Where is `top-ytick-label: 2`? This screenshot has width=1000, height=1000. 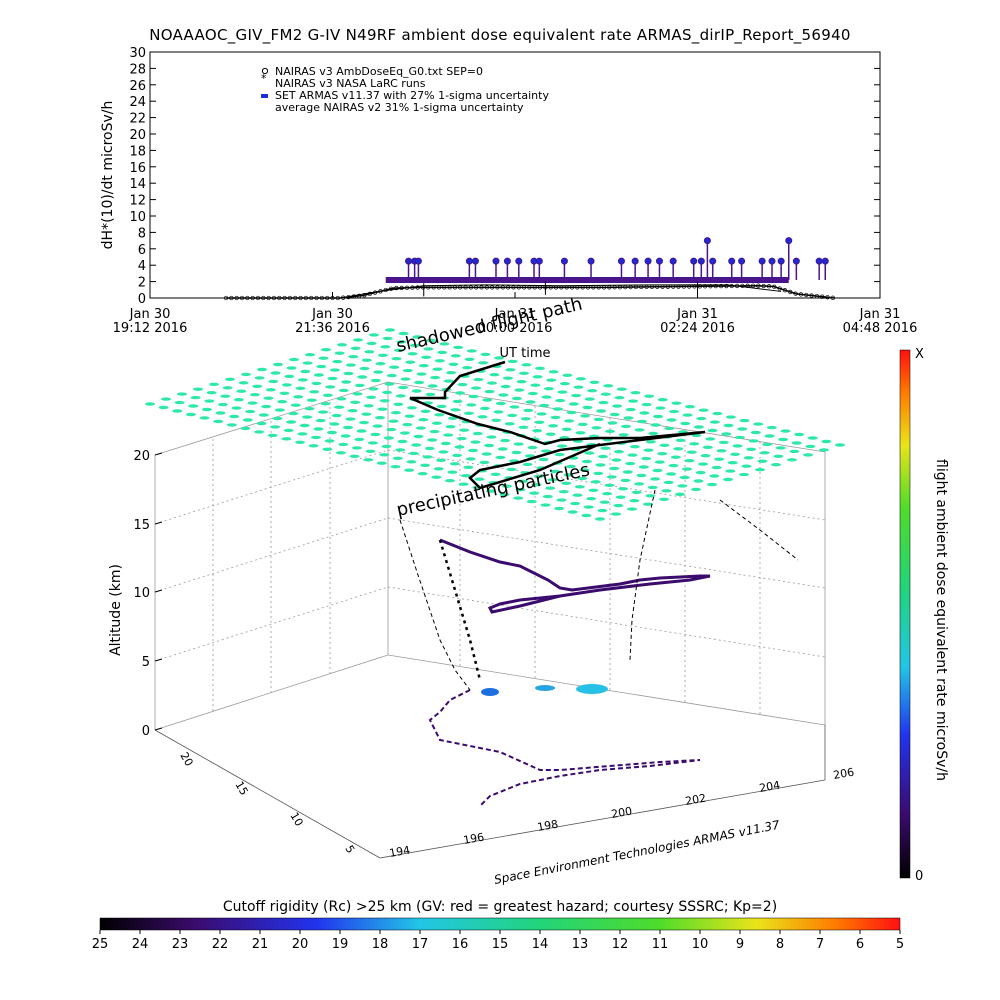
top-ytick-label: 2 is located at coordinates (142, 283).